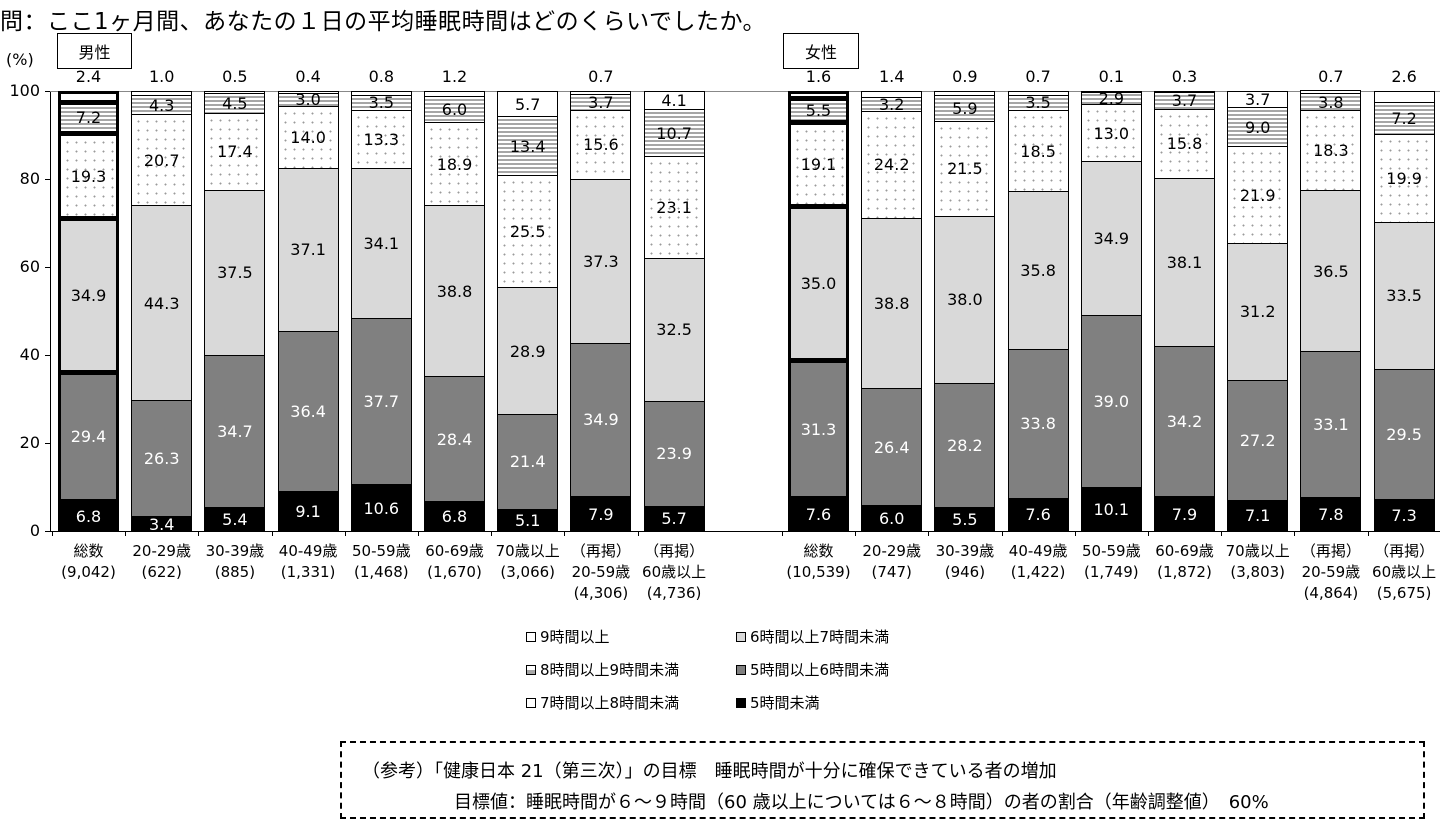 The image size is (1440, 822). What do you see at coordinates (1258, 572) in the screenshot?
I see `category-label-line: (3,803)` at bounding box center [1258, 572].